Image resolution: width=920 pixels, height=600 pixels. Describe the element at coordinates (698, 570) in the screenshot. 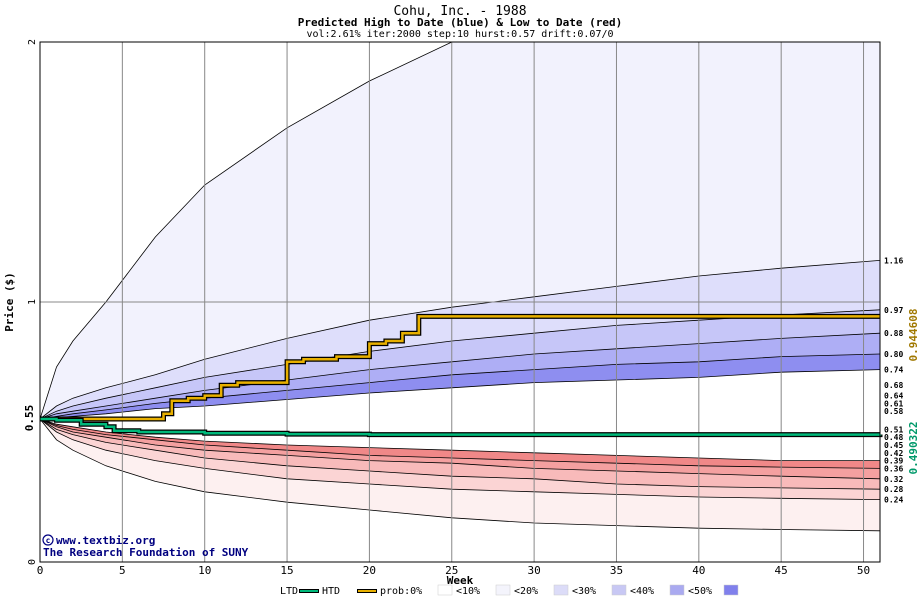

I see `x-tick-40: 40` at that location.